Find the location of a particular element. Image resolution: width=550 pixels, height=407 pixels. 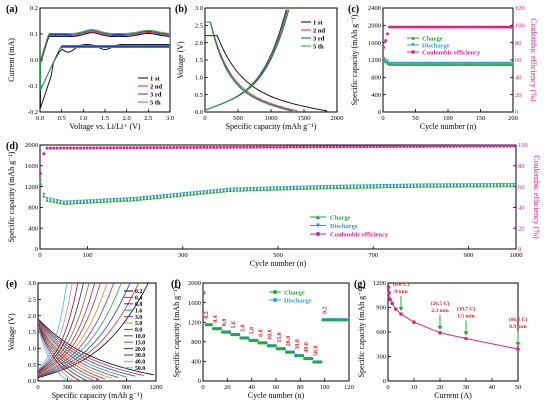

legend-label: 20.0 is located at coordinates (140, 350).